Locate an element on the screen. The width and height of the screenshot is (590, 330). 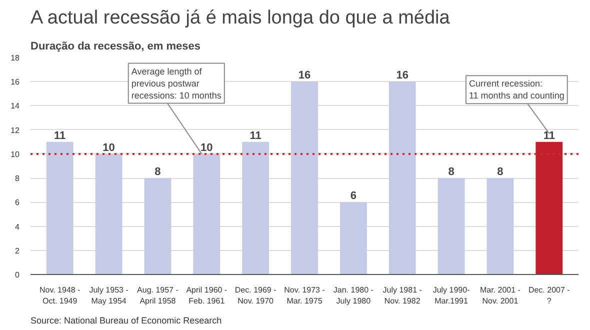
source-note: Source: National Bureau of Economic Research is located at coordinates (126, 321).